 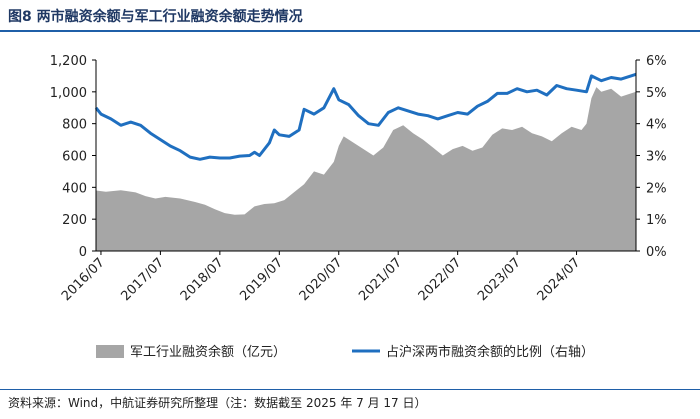 I want to click on x-tick-label: 2021/07, so click(x=380, y=279).